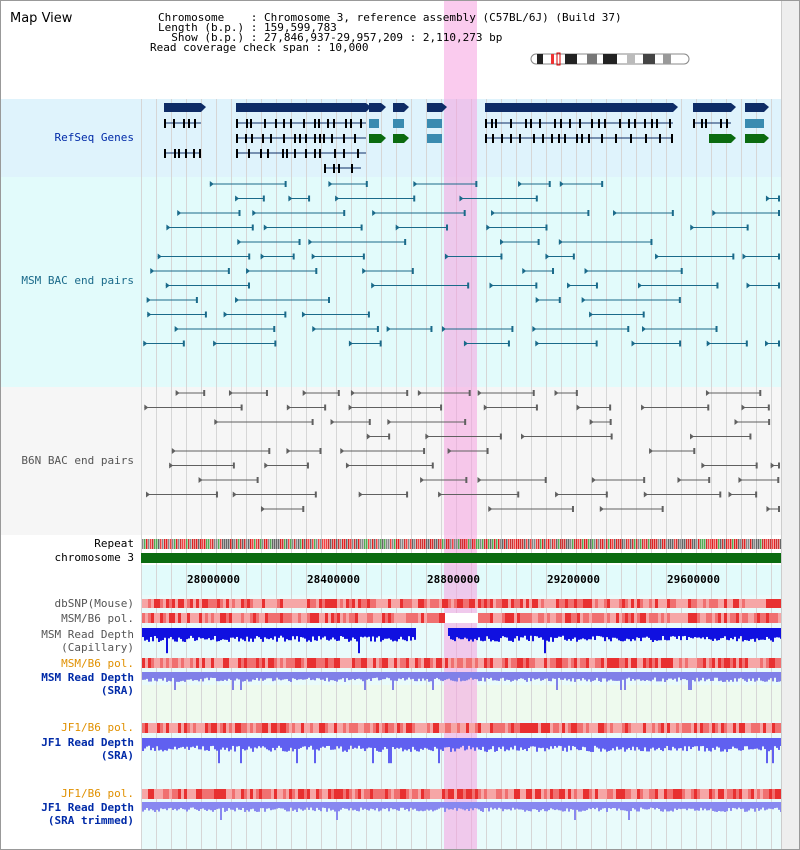 The width and height of the screenshot is (800, 850). Describe the element at coordinates (77, 460) in the screenshot. I see `track-label-b6n-bac: B6N BAC end pairs` at that location.